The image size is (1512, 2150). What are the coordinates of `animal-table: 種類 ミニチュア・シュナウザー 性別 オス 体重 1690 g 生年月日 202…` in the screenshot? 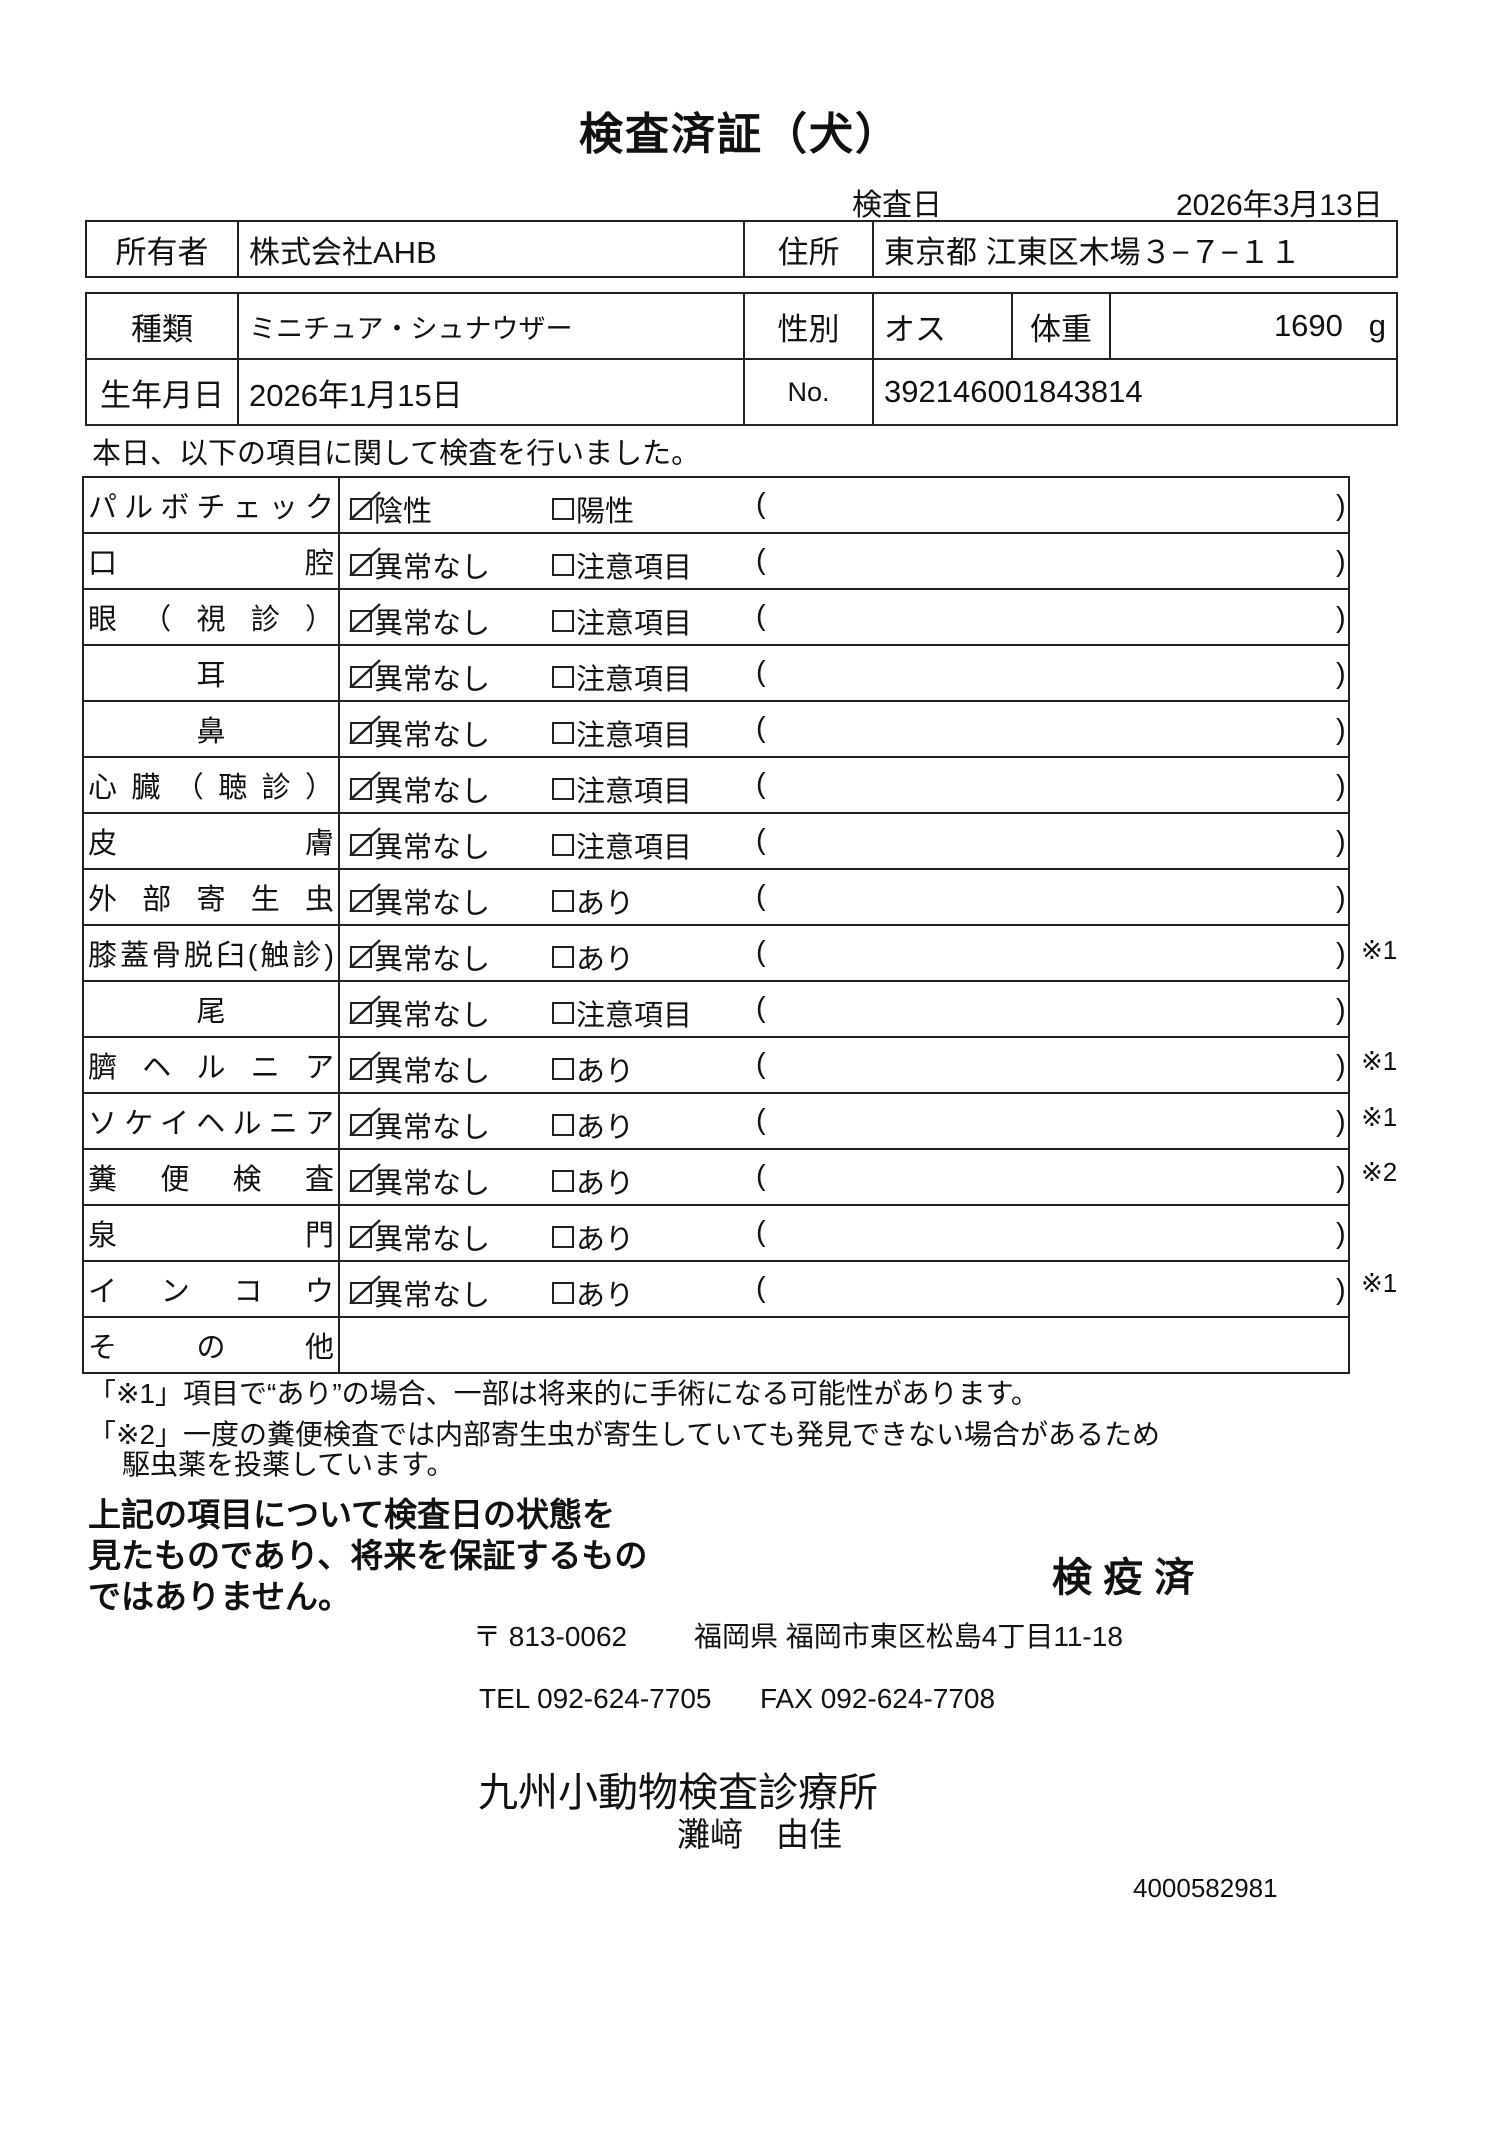 It's located at (741, 359).